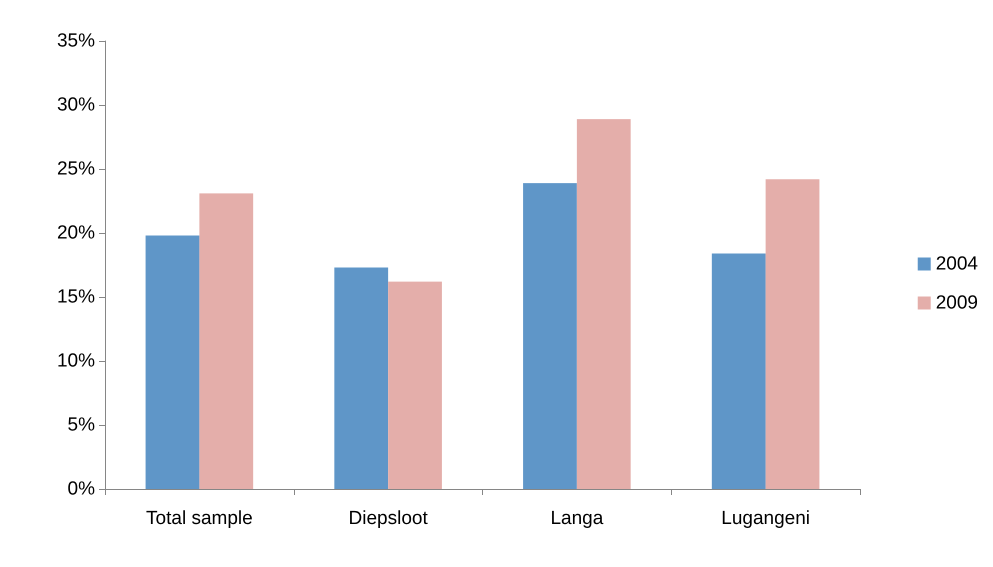 Image resolution: width=993 pixels, height=567 pixels. Describe the element at coordinates (199, 518) in the screenshot. I see `x-tick-label: Total sample` at that location.